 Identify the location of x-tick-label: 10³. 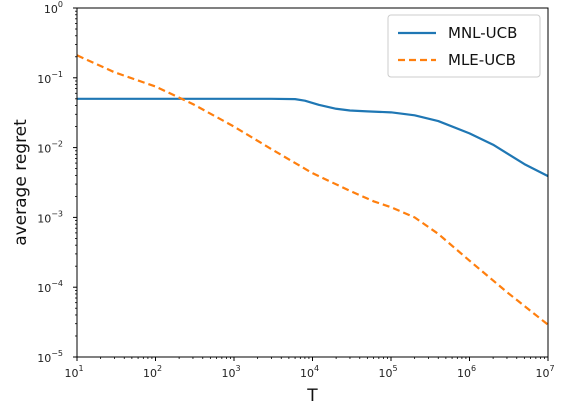
(230, 372).